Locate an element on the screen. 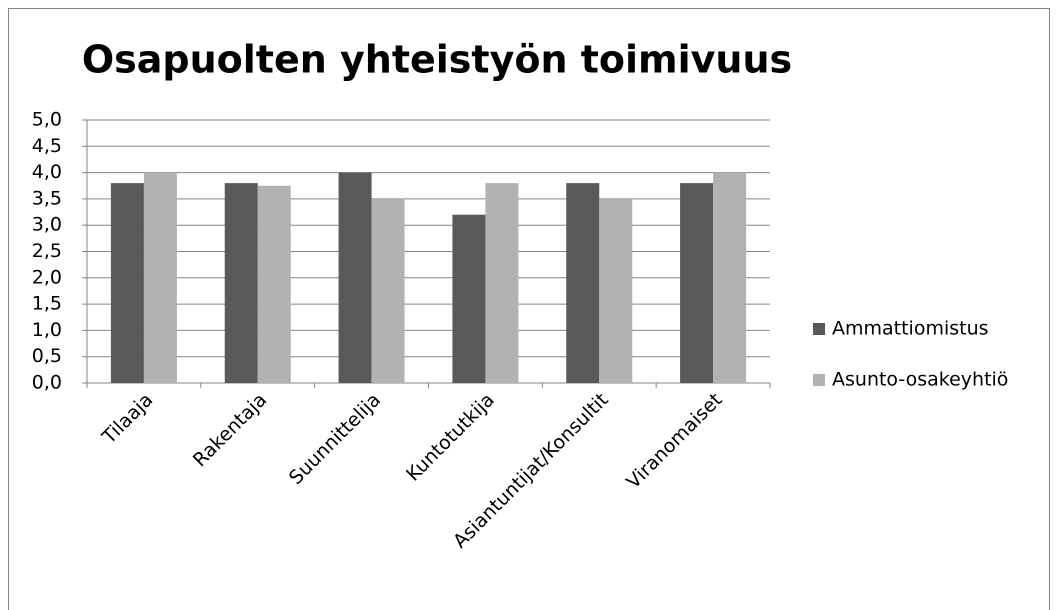 Image resolution: width=1058 pixels, height=610 pixels. y-tick-label: 5,0 is located at coordinates (47, 120).